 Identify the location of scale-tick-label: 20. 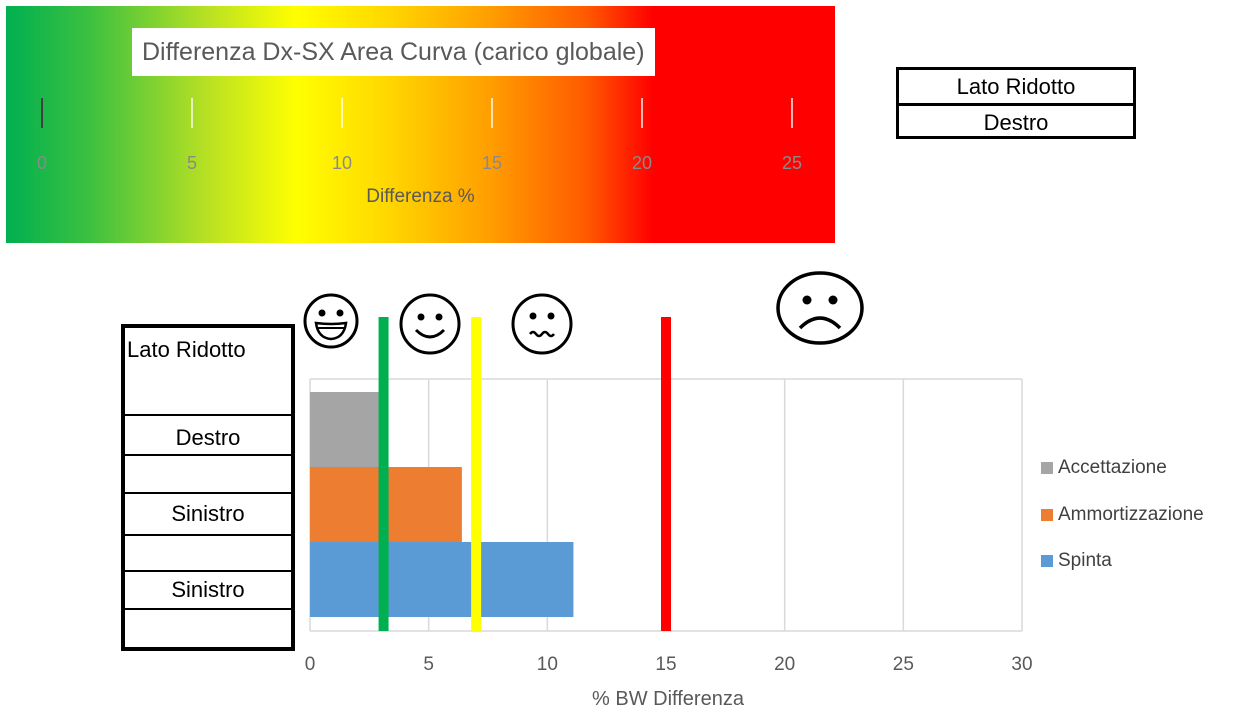
(642, 163).